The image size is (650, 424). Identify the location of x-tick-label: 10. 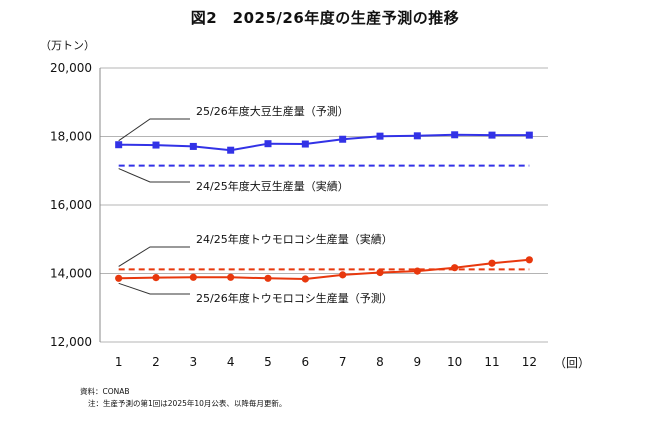
(454, 362).